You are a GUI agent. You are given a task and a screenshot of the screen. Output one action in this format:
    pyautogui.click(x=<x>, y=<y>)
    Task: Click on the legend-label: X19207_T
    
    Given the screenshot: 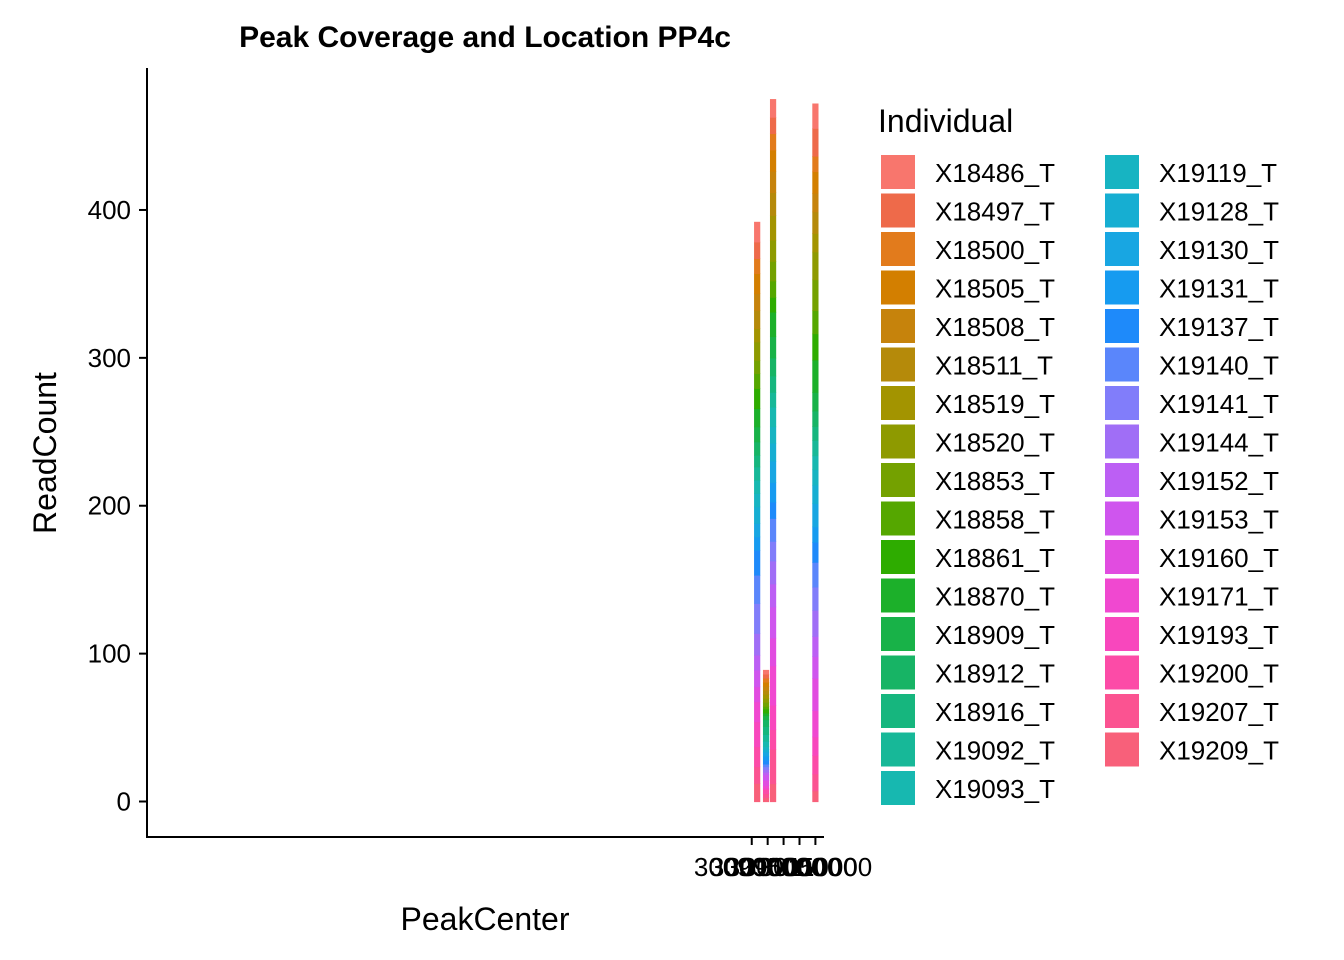 What is the action you would take?
    pyautogui.click(x=1219, y=712)
    